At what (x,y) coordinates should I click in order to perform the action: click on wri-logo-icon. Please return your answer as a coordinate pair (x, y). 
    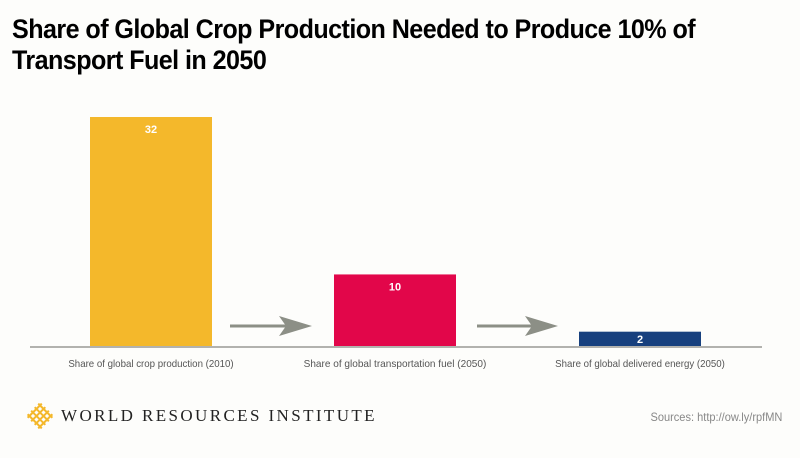
    Looking at the image, I should click on (40, 416).